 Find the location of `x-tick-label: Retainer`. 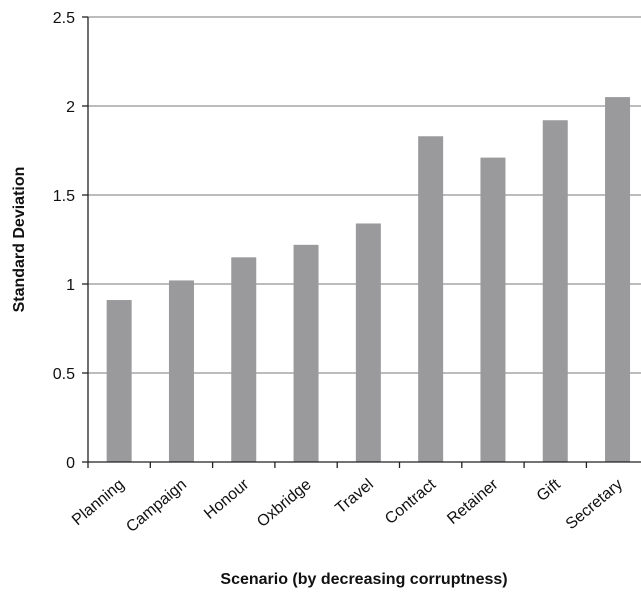

x-tick-label: Retainer is located at coordinates (473, 502).